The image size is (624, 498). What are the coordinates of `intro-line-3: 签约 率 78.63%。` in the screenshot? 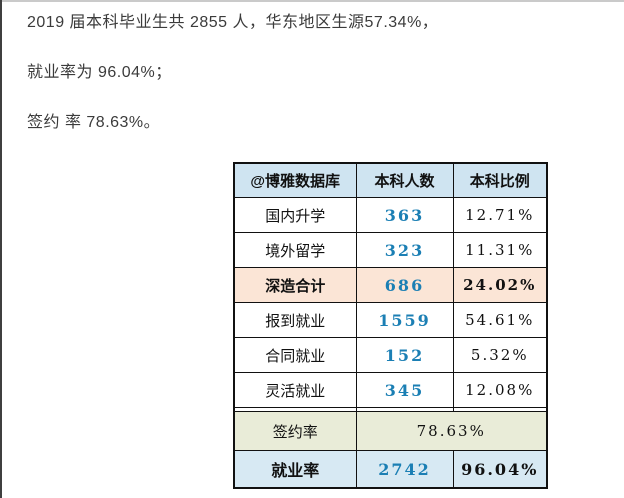 It's located at (94, 122).